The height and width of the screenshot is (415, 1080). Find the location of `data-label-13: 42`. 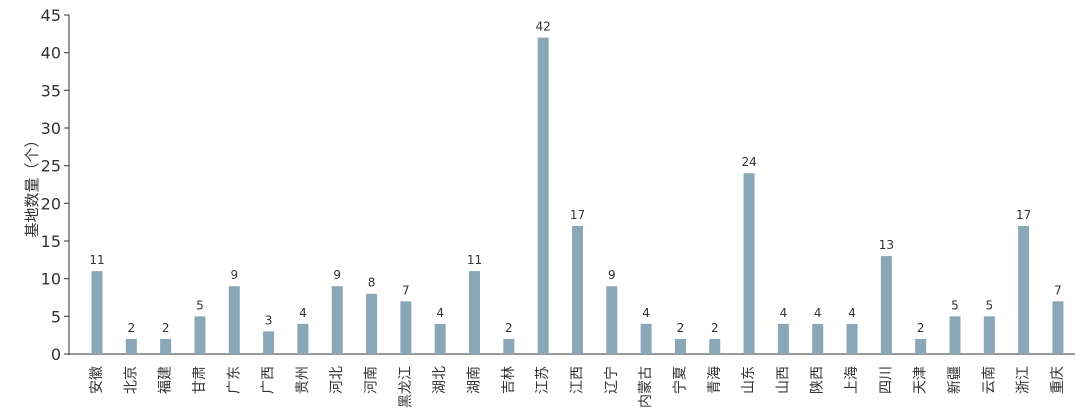

data-label-13: 42 is located at coordinates (543, 27).